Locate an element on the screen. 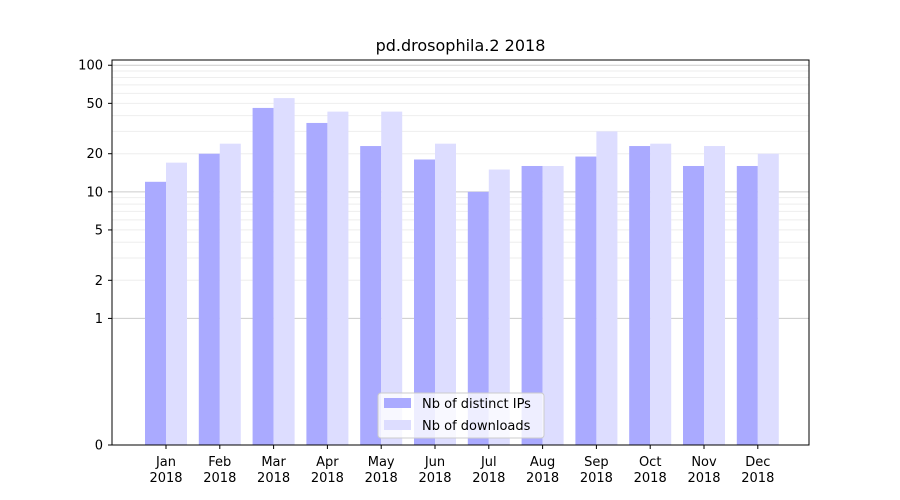 The width and height of the screenshot is (900, 500). x-tick-label-month: Jun is located at coordinates (434, 462).